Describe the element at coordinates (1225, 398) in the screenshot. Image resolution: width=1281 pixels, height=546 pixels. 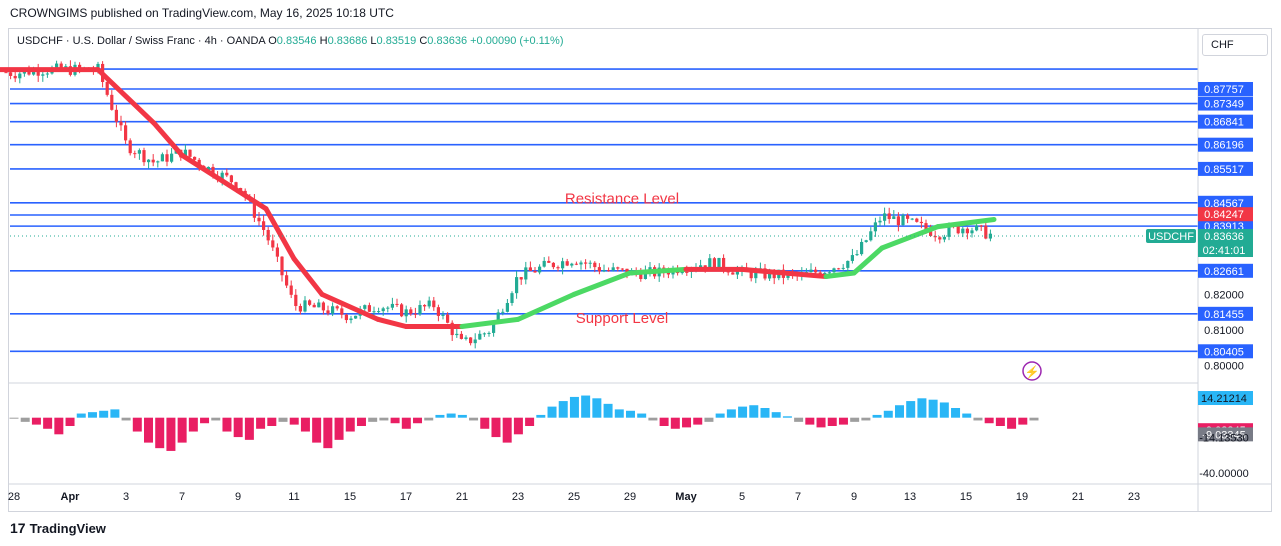
I see `oscillator-badge` at that location.